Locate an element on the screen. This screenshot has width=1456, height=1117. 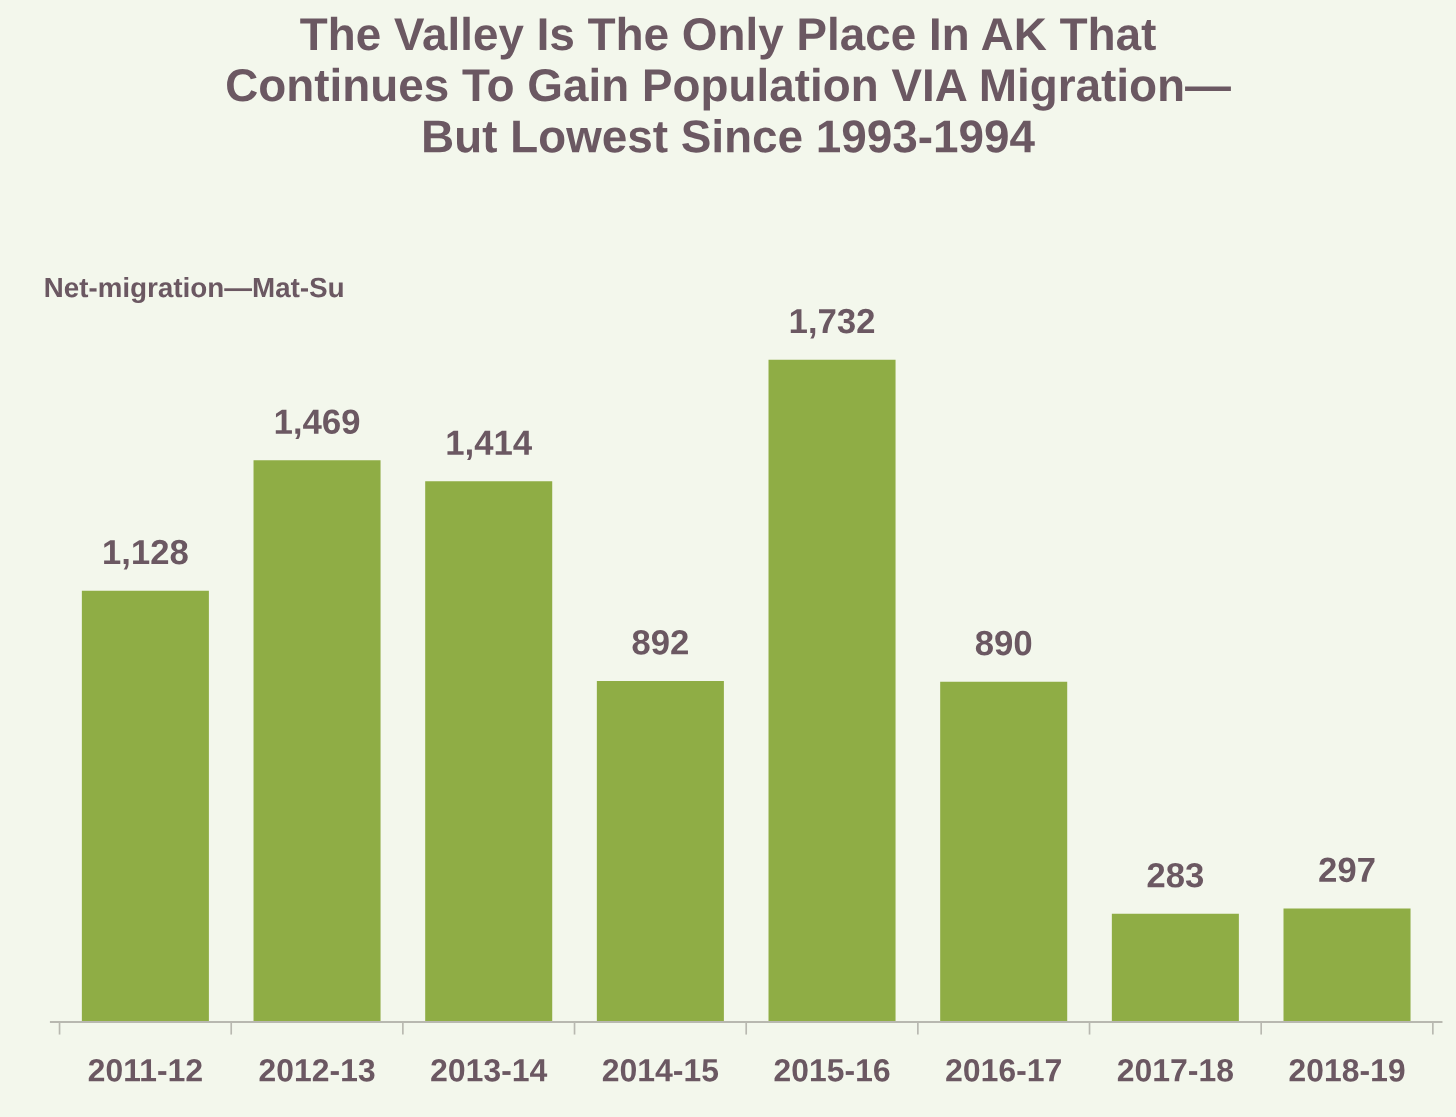
data-label: 1,128 is located at coordinates (146, 554).